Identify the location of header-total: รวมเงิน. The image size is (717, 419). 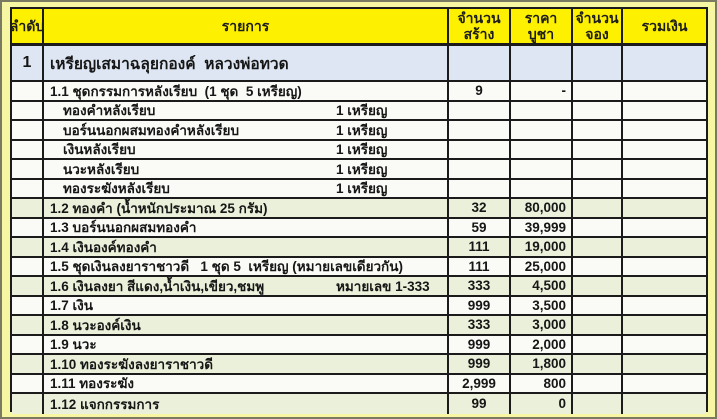
(664, 26).